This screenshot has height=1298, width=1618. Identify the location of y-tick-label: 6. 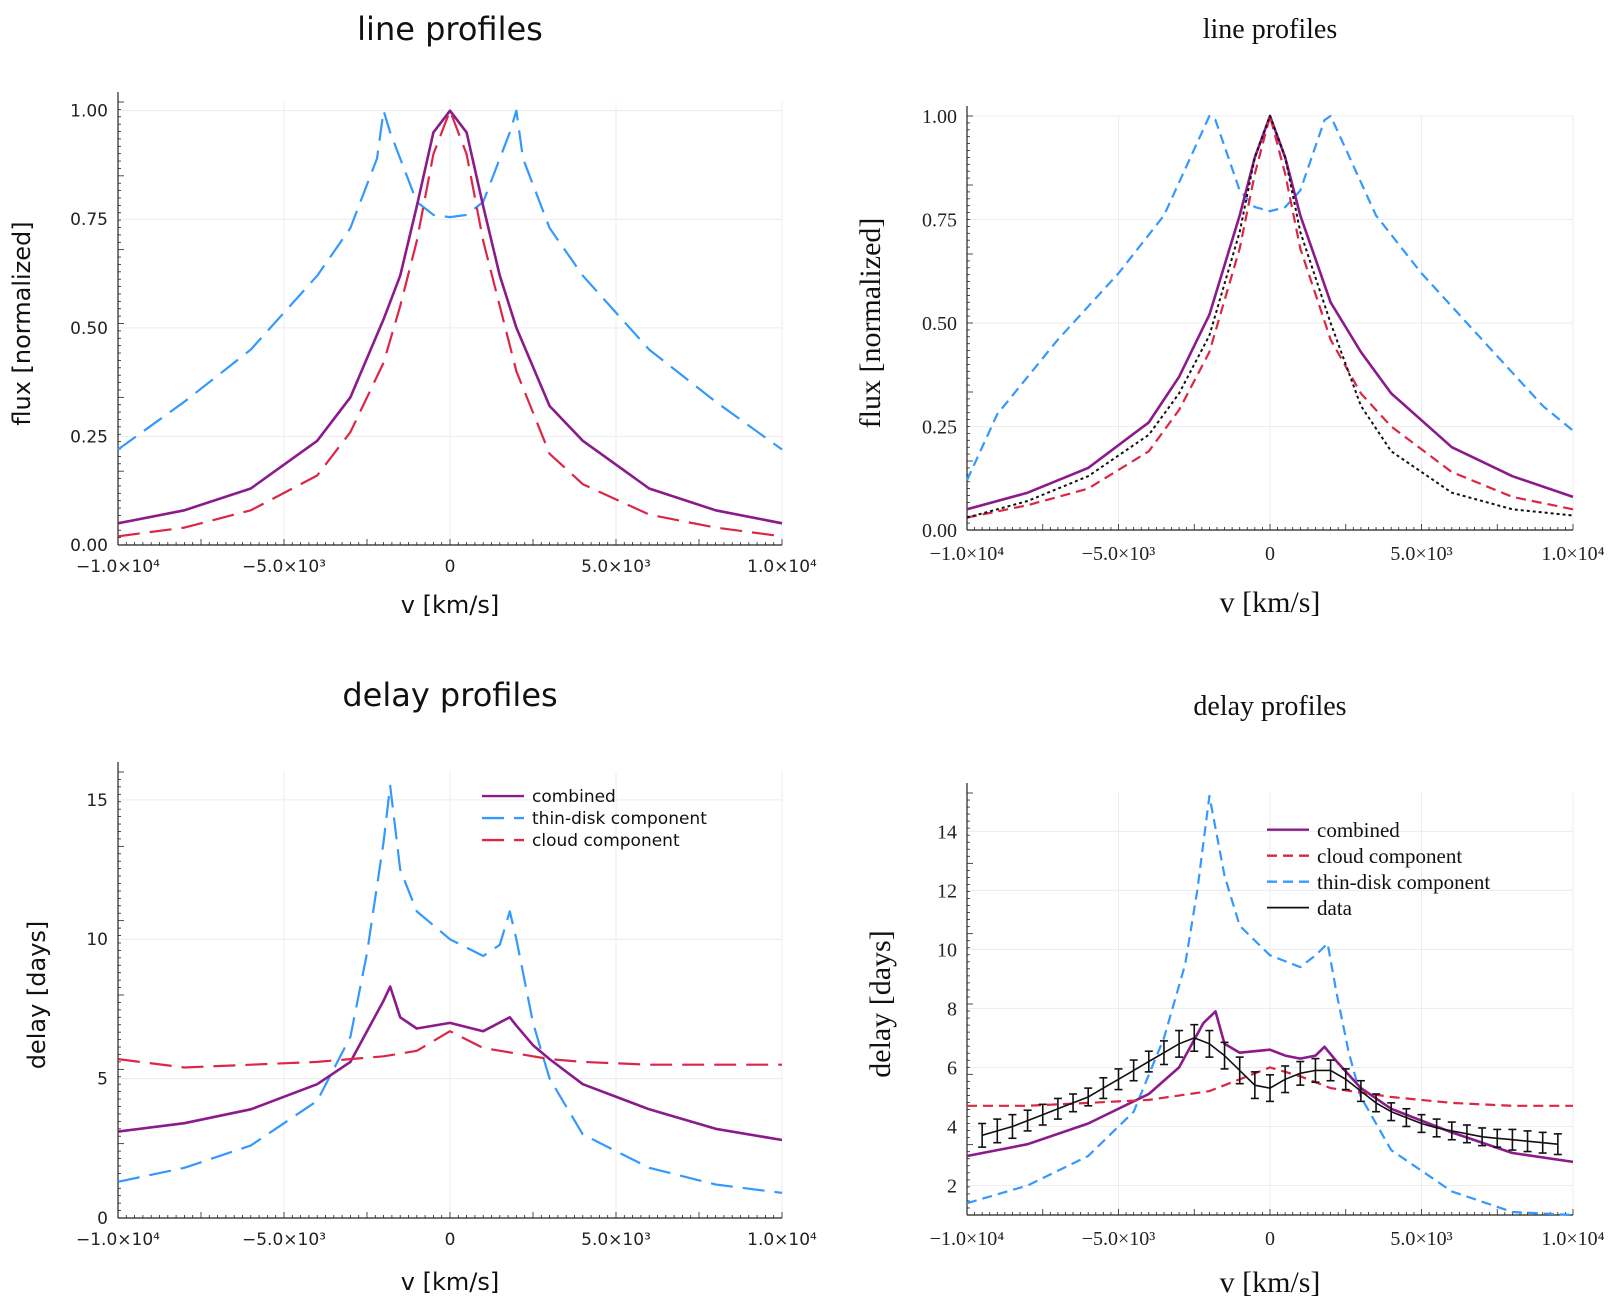
(952, 1068).